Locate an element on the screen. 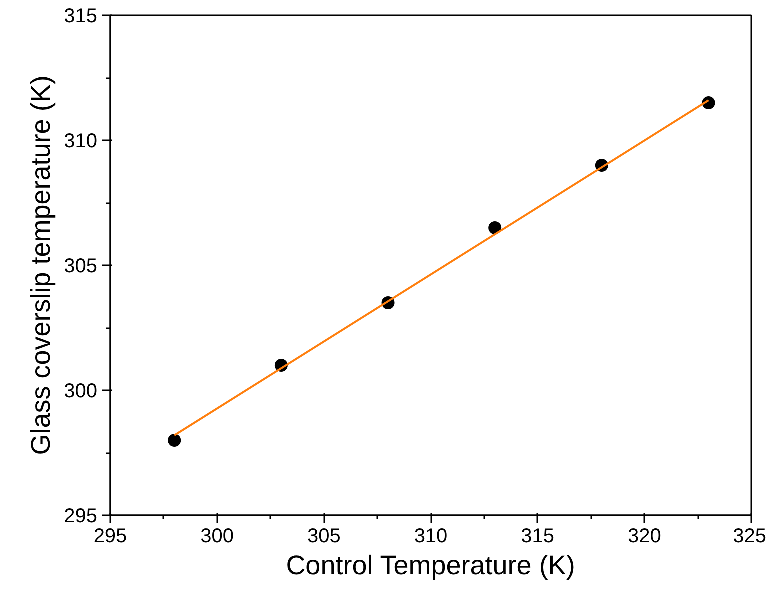 The height and width of the screenshot is (615, 766). x-tick-label: 325 is located at coordinates (749, 537).